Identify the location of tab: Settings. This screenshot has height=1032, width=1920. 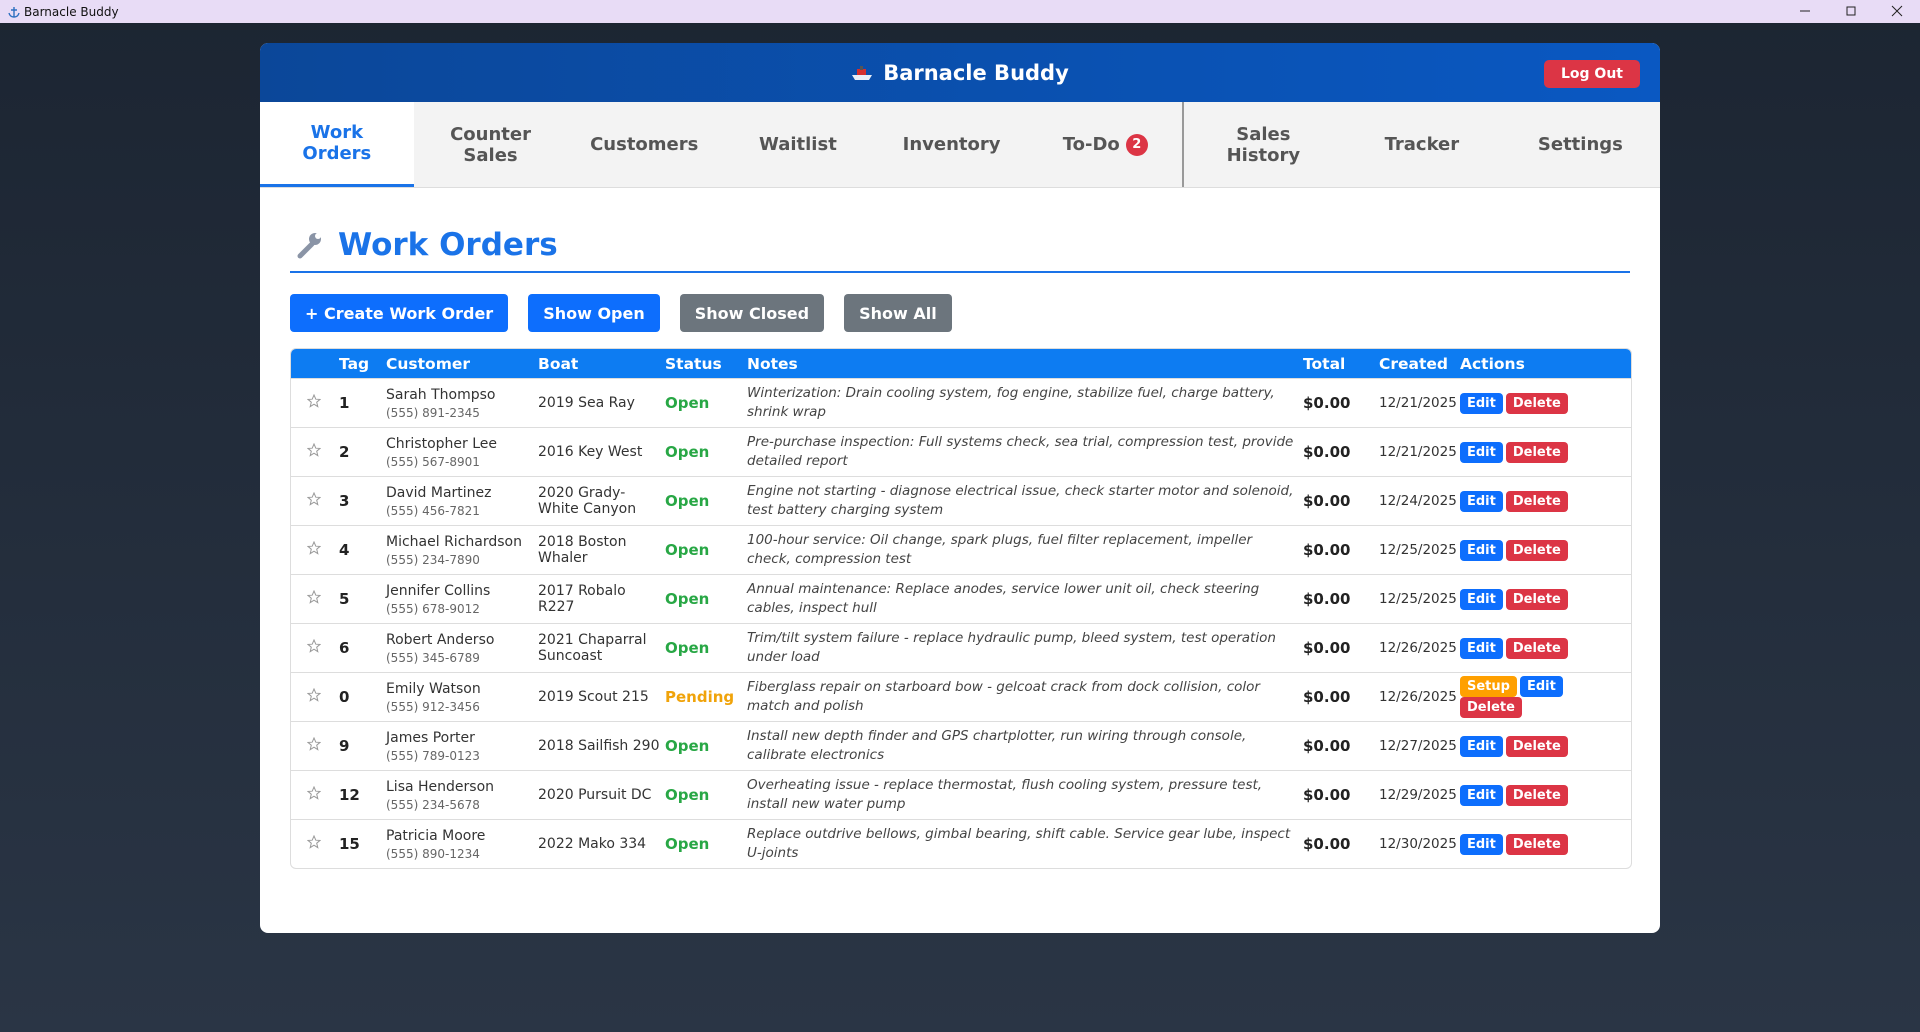
(1580, 144).